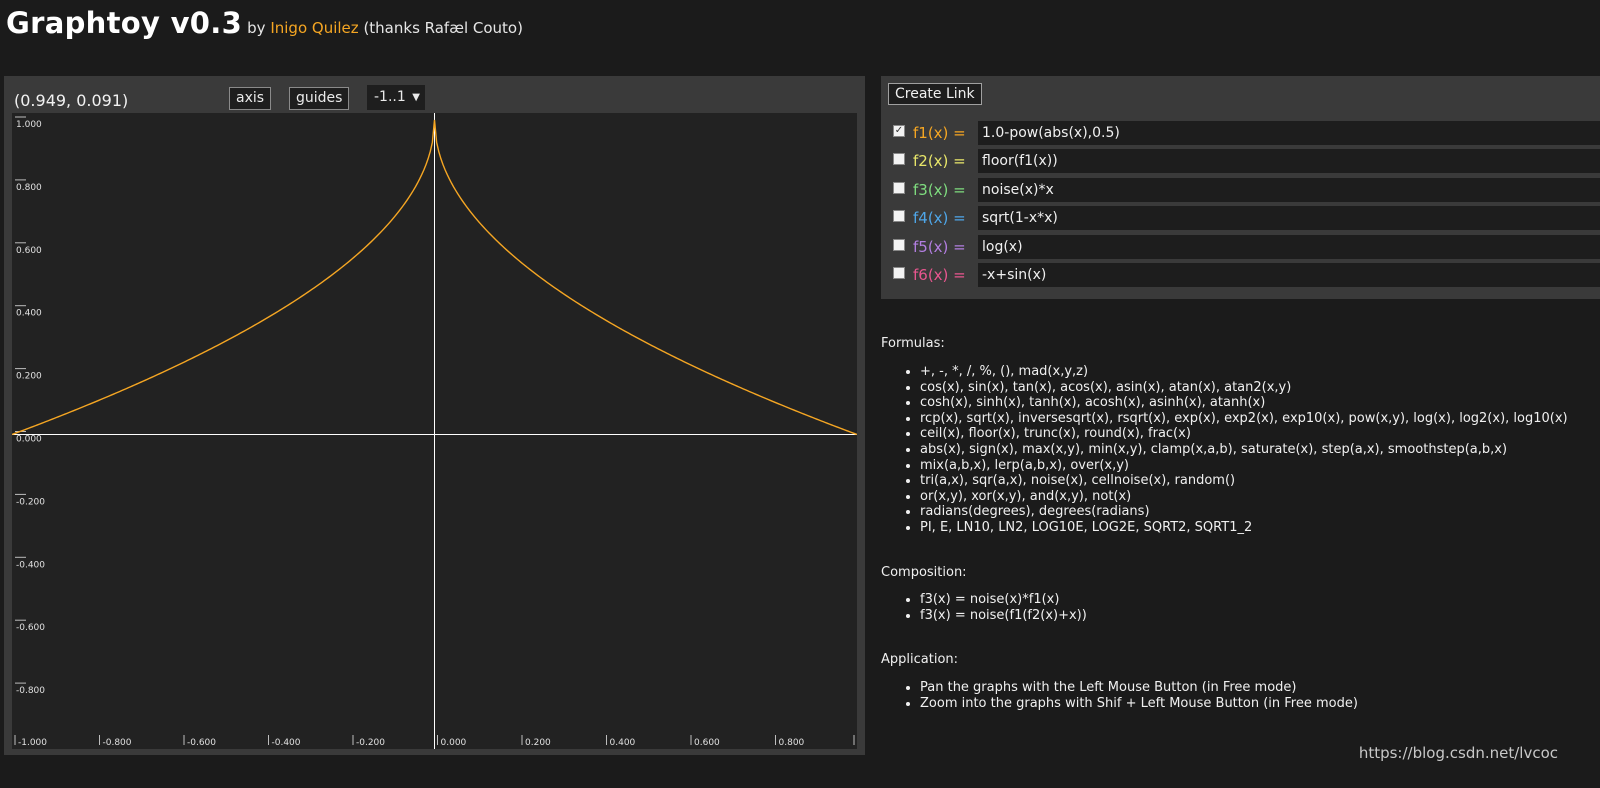  I want to click on function-row-5: f5(x) = log(x), so click(1240, 247).